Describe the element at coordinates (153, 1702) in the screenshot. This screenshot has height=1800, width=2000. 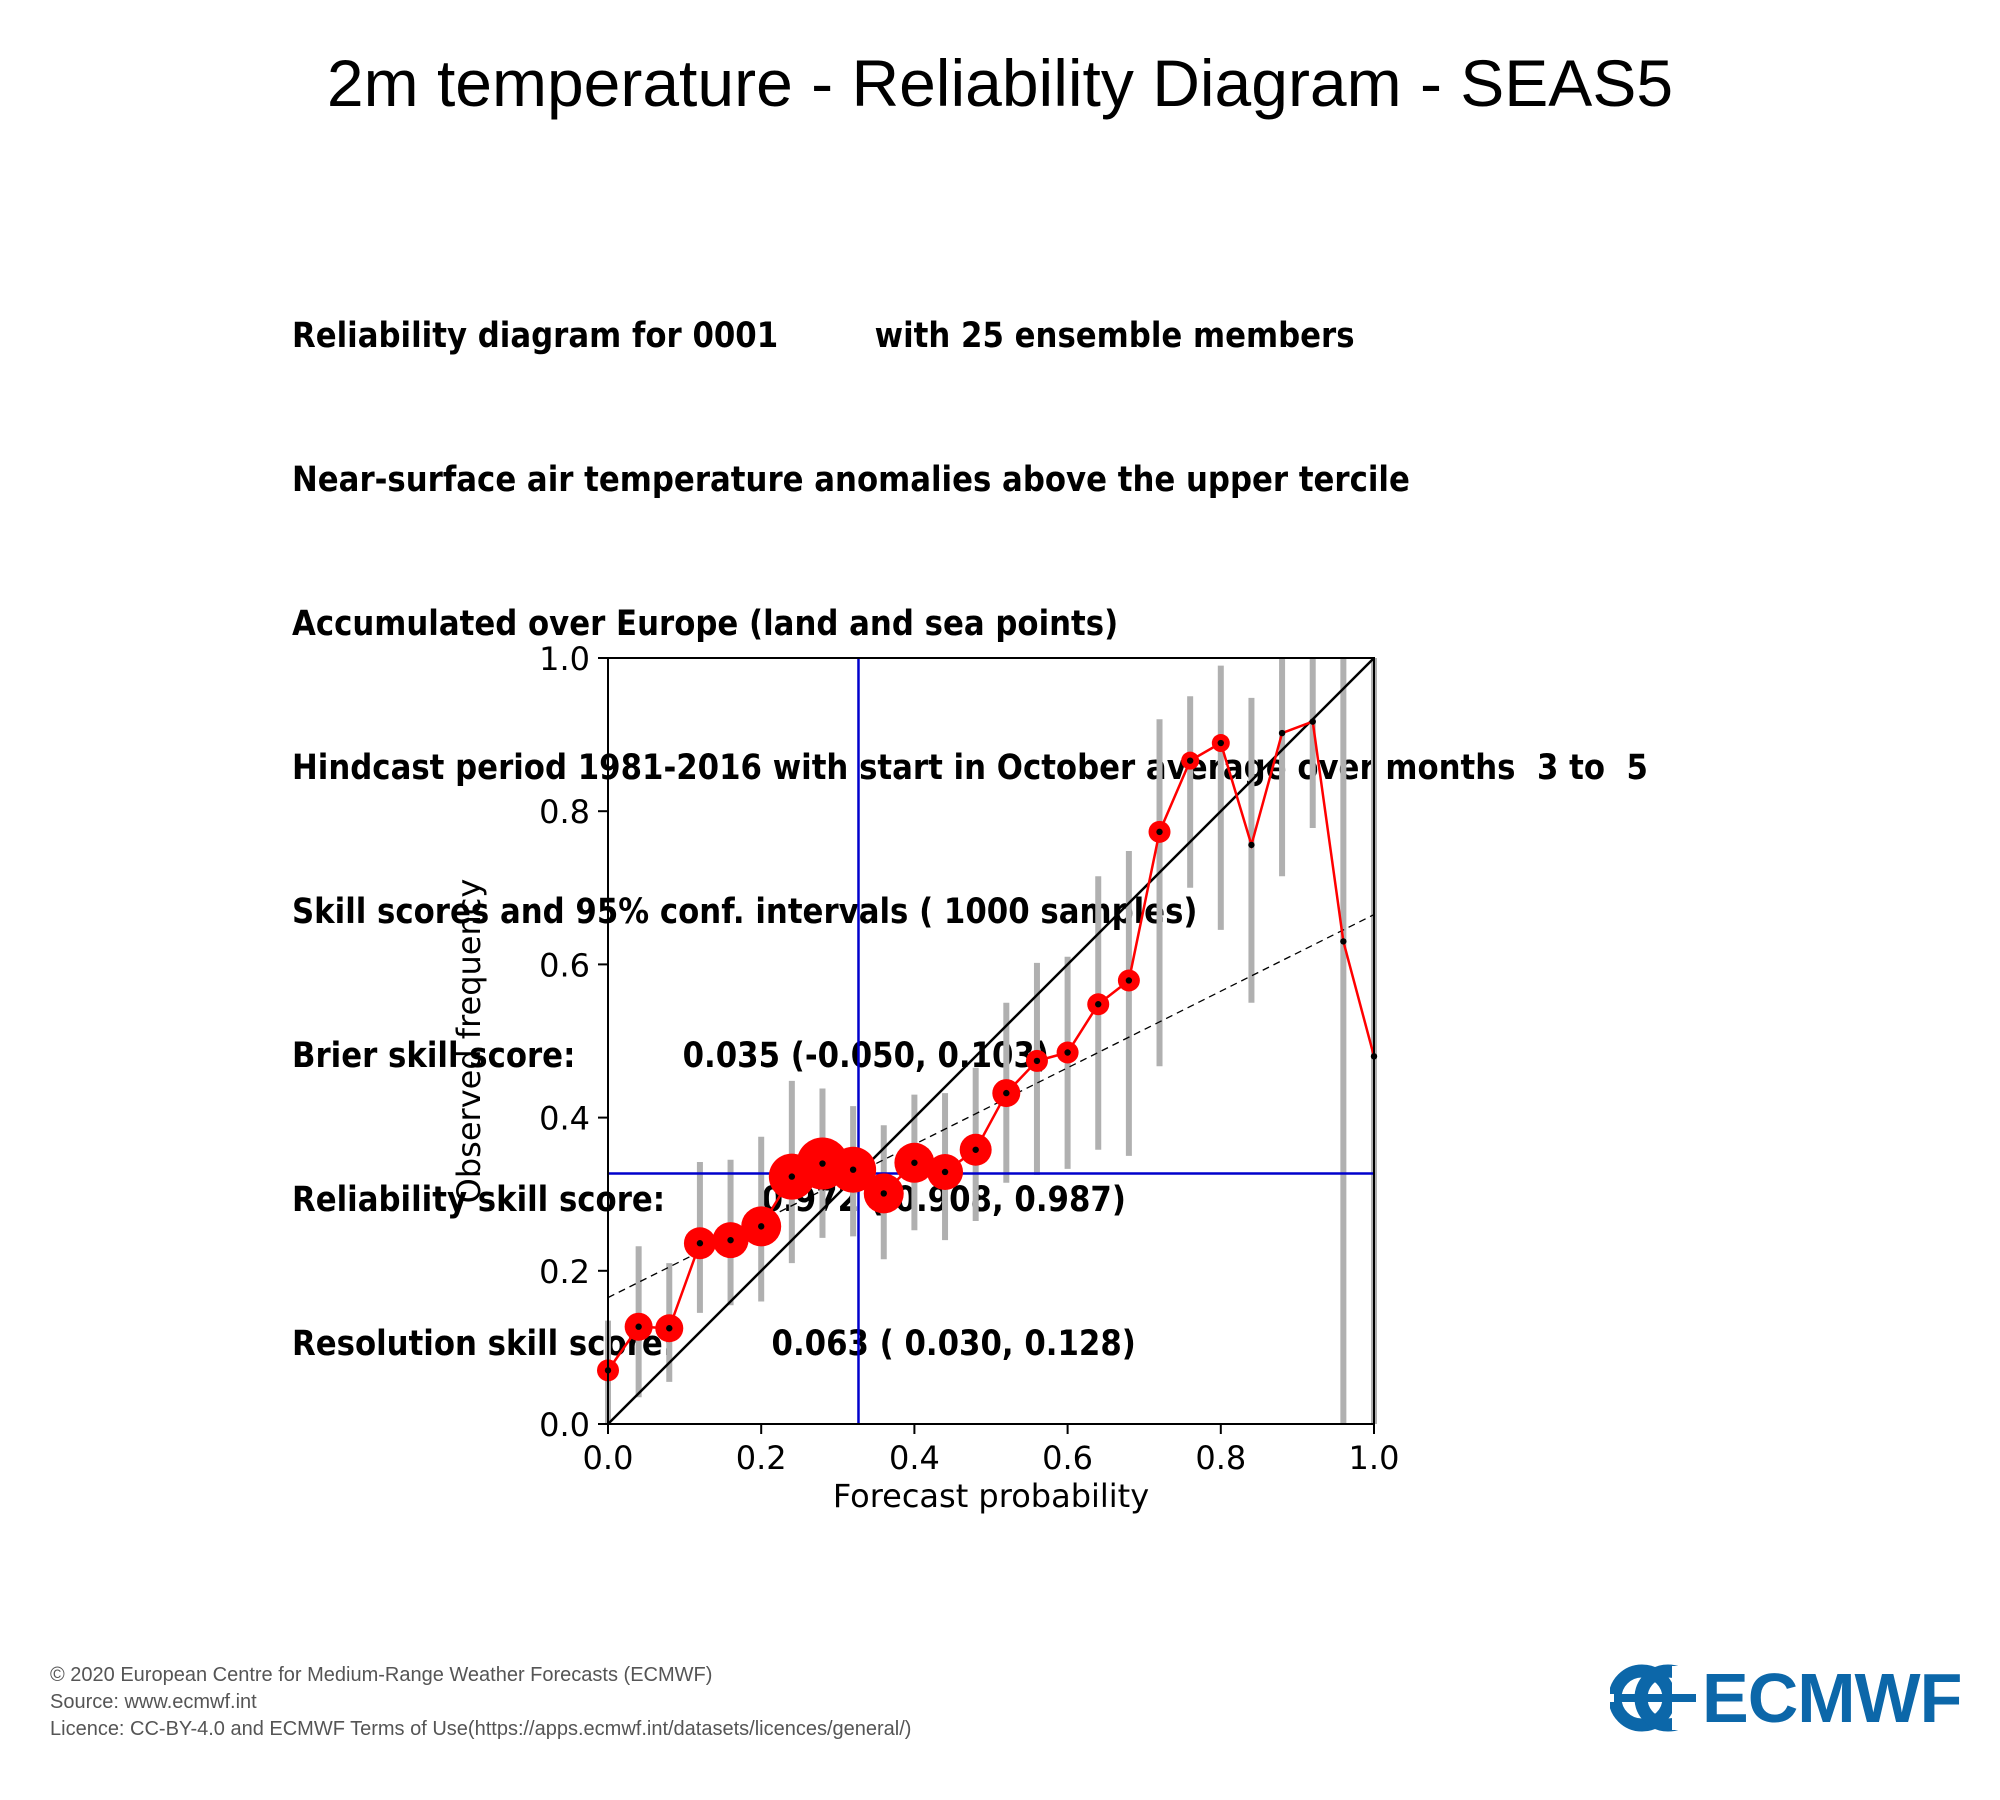
I see `footer-source: Source: www.ecmwf.int` at that location.